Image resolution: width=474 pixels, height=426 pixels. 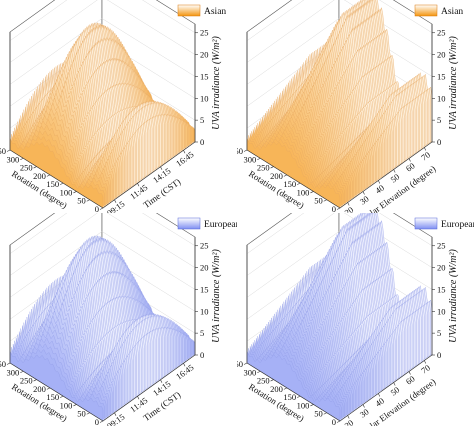 What do you see at coordinates (439, 142) in the screenshot?
I see `z-tick-label: 0` at bounding box center [439, 142].